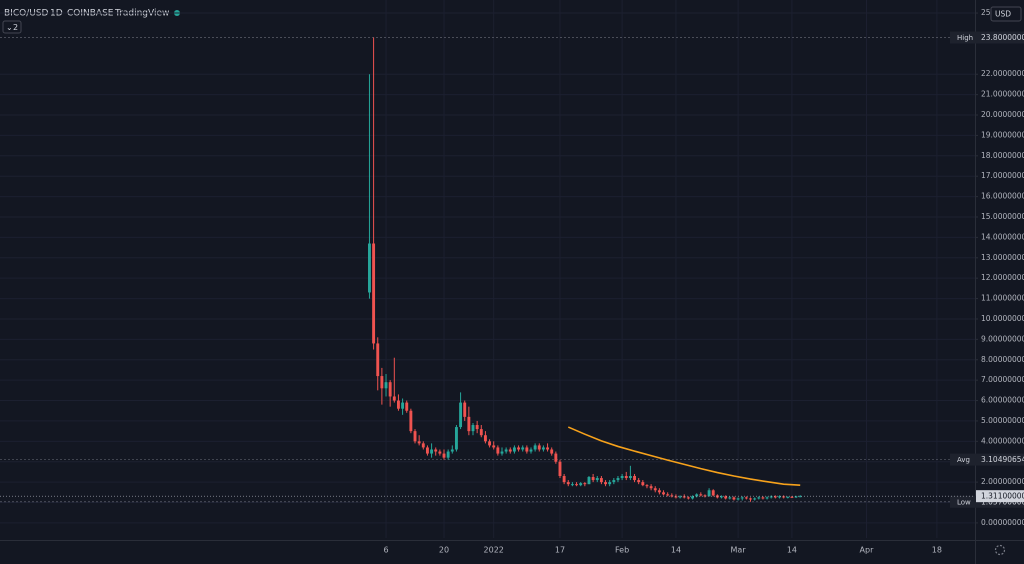 The height and width of the screenshot is (564, 1024). What do you see at coordinates (1002, 420) in the screenshot?
I see `y-tick-label: 5.00000000` at bounding box center [1002, 420].